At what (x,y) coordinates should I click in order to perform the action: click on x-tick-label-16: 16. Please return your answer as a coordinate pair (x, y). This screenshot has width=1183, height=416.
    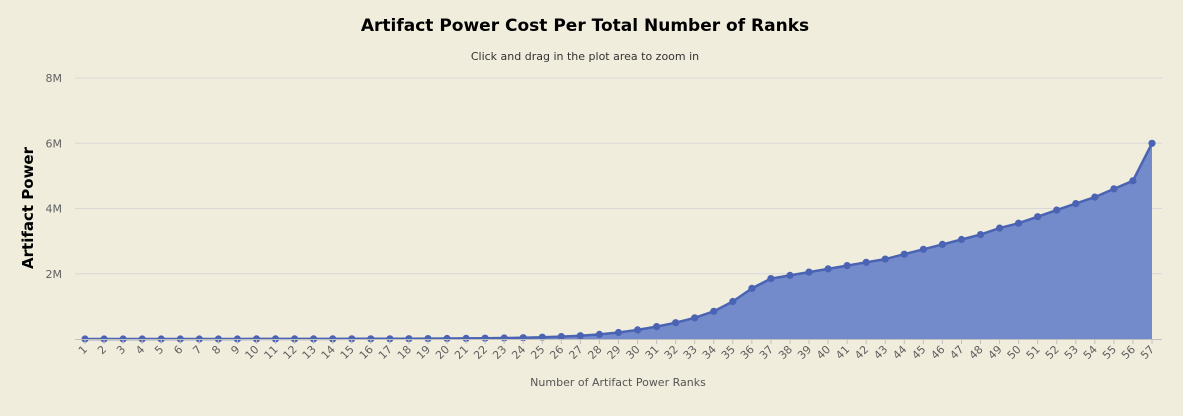
    Looking at the image, I should click on (366, 352).